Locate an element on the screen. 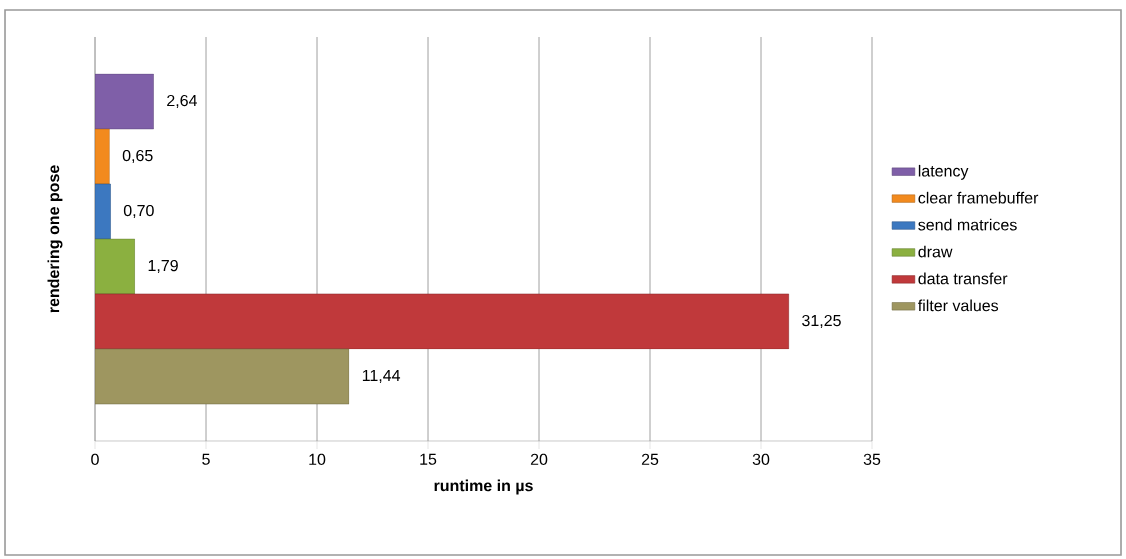 The image size is (1126, 559). x-tick-label: 10 is located at coordinates (317, 459).